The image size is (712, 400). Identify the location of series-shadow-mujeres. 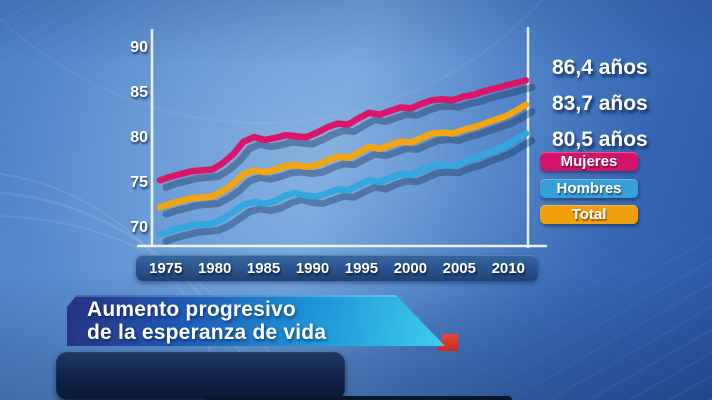
(349, 137).